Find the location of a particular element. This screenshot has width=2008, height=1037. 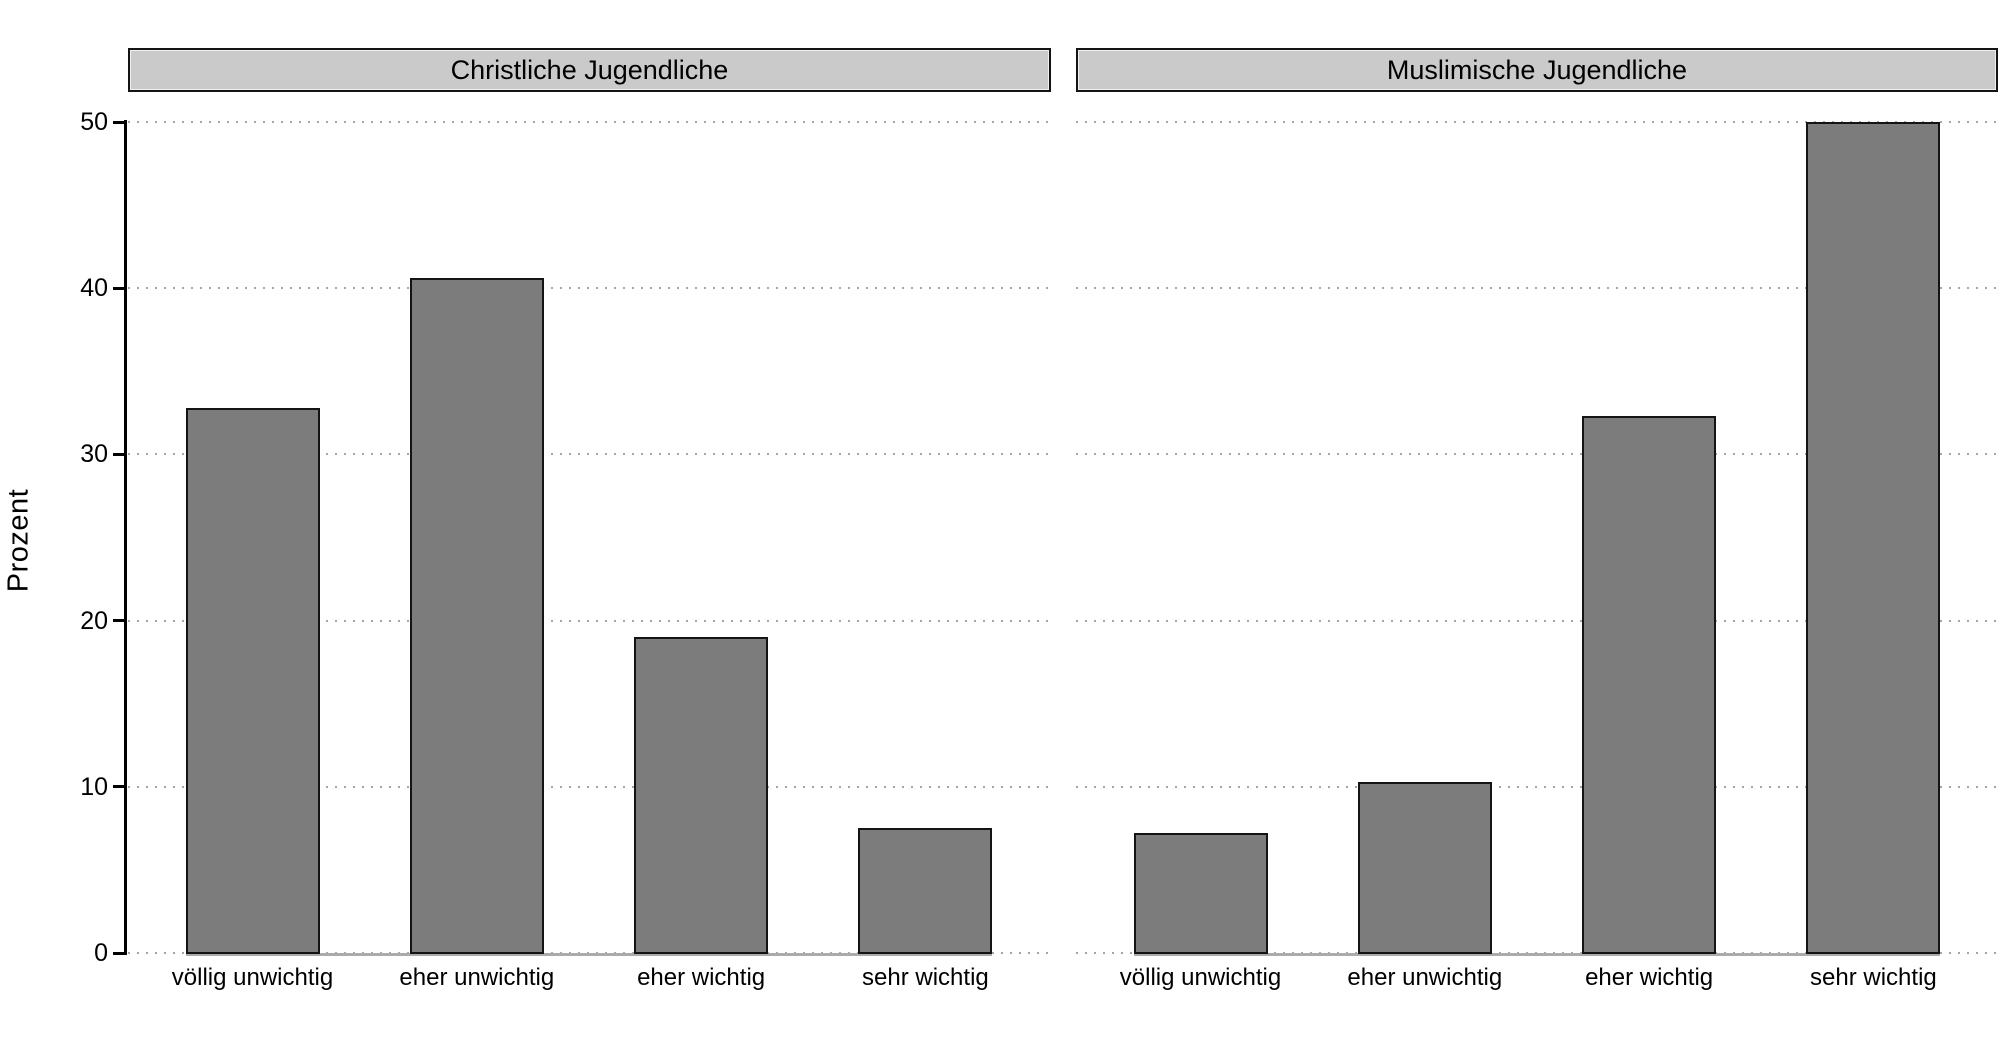

y-tick-label: 0 is located at coordinates (101, 953).